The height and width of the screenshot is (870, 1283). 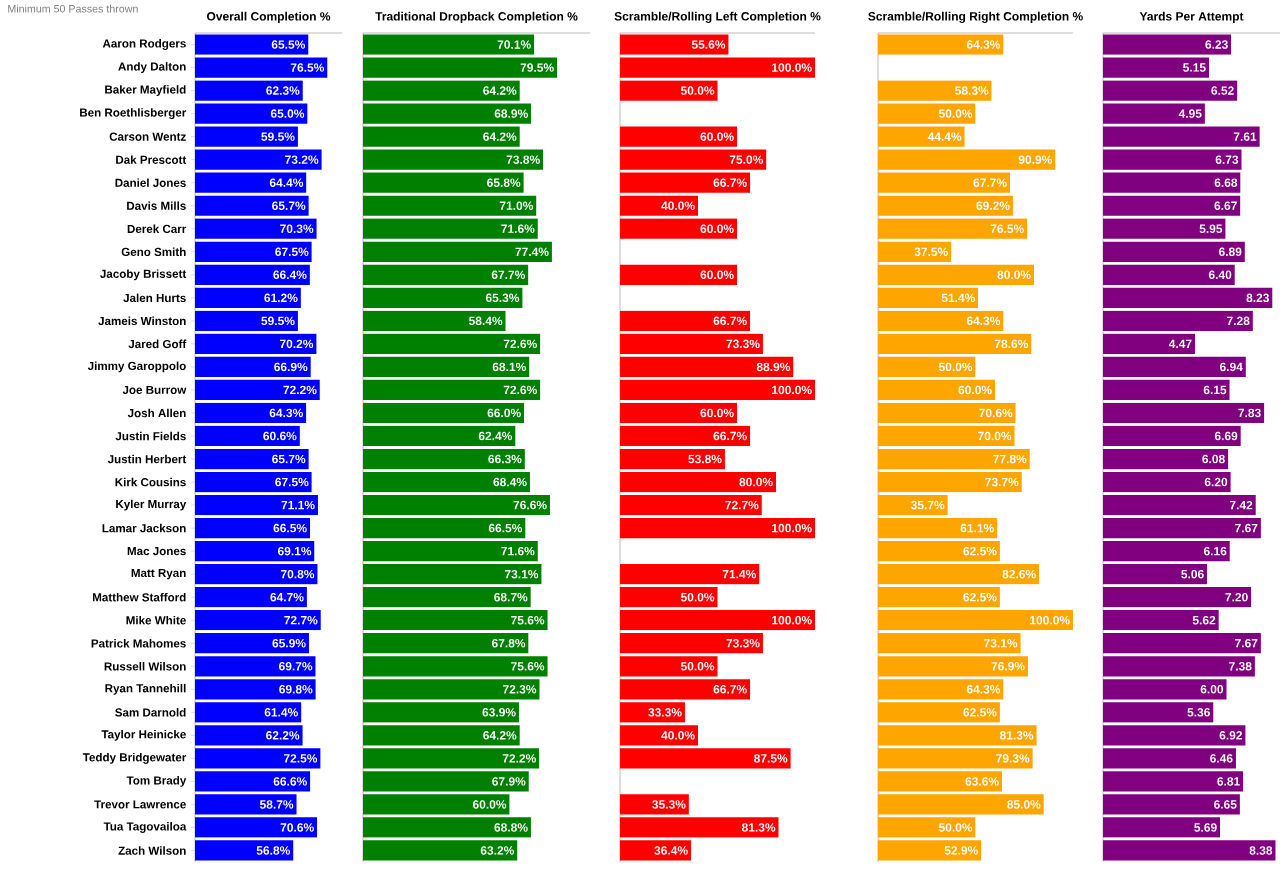 What do you see at coordinates (508, 643) in the screenshot?
I see `data-label: 67.8%` at bounding box center [508, 643].